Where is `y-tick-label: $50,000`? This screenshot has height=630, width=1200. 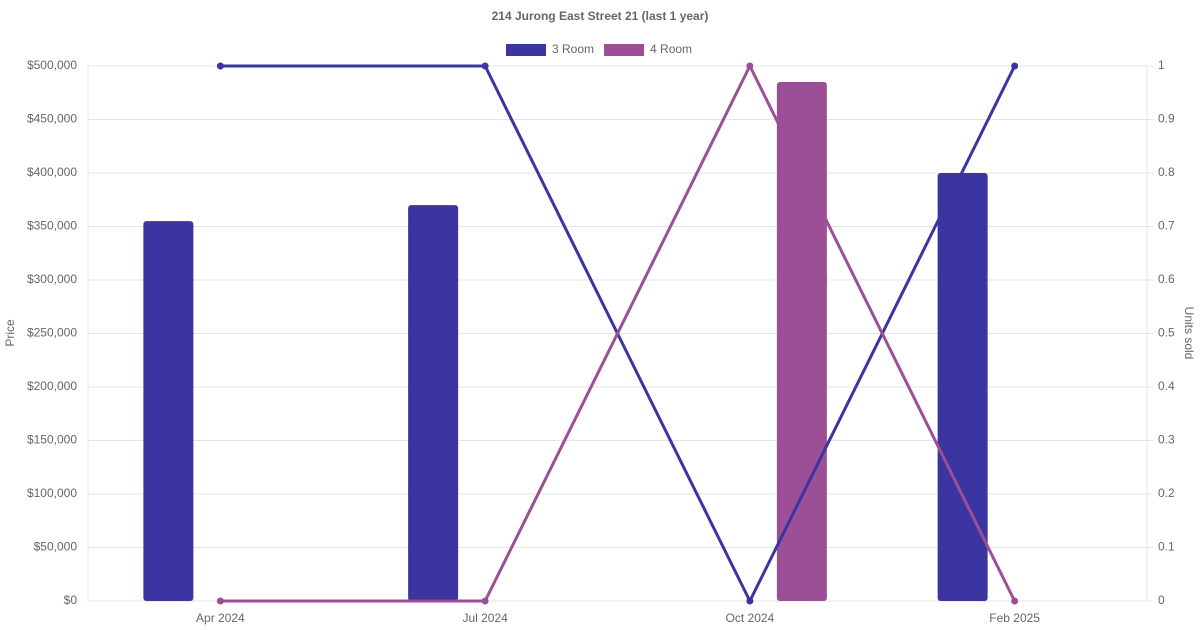
y-tick-label: $50,000 is located at coordinates (56, 547).